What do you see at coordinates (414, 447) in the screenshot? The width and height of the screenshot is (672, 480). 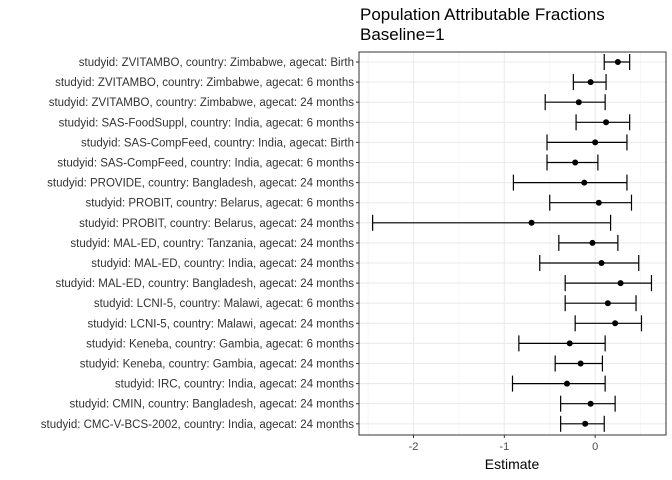 I see `x-tick-label: -2` at bounding box center [414, 447].